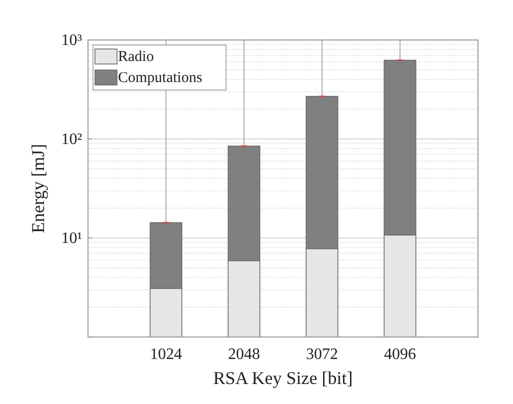 This screenshot has height=404, width=513. What do you see at coordinates (38, 189) in the screenshot?
I see `y-axis-title: Energy [mJ]` at bounding box center [38, 189].